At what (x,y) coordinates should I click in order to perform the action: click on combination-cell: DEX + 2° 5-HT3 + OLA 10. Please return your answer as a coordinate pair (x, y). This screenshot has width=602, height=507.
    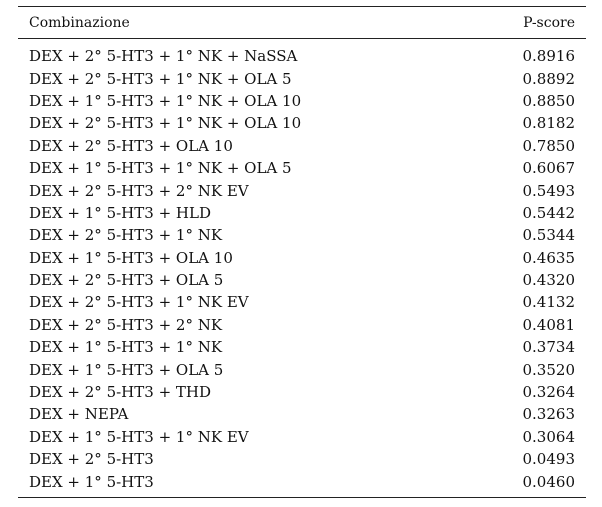
    Looking at the image, I should click on (131, 145).